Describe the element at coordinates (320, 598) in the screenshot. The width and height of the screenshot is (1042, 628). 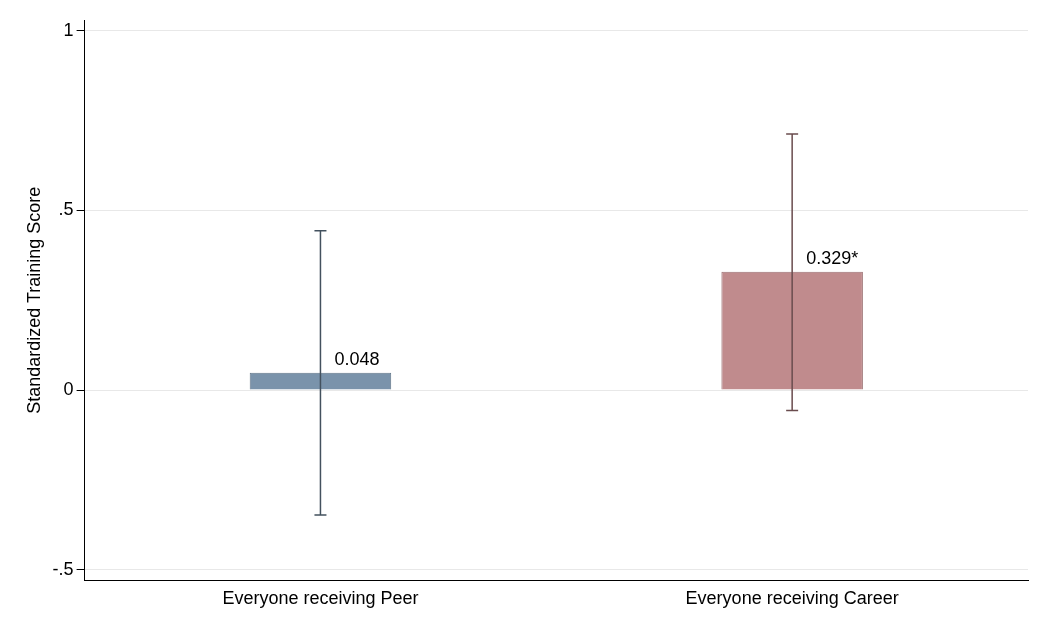
I see `x-tick-label: Everyone receiving Peer` at that location.